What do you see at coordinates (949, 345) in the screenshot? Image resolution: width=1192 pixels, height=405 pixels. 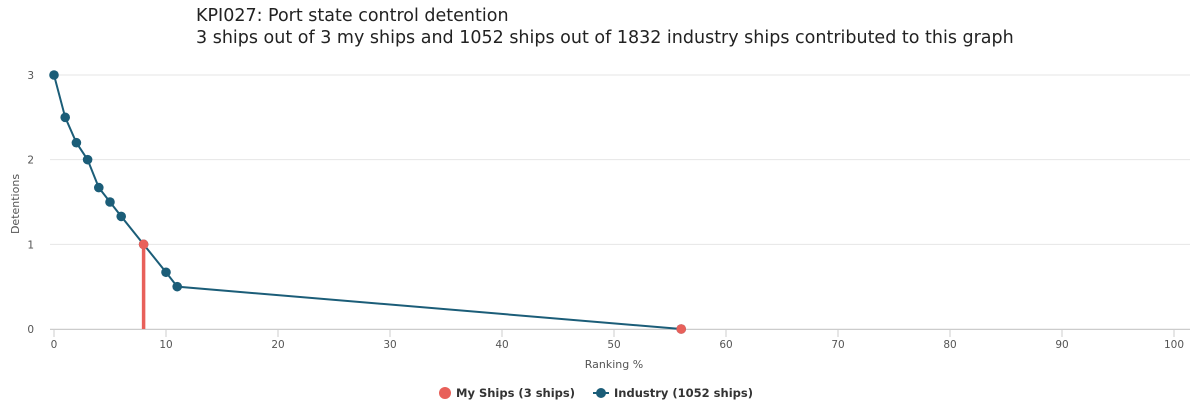 I see `x-tick-label: 80` at bounding box center [949, 345].